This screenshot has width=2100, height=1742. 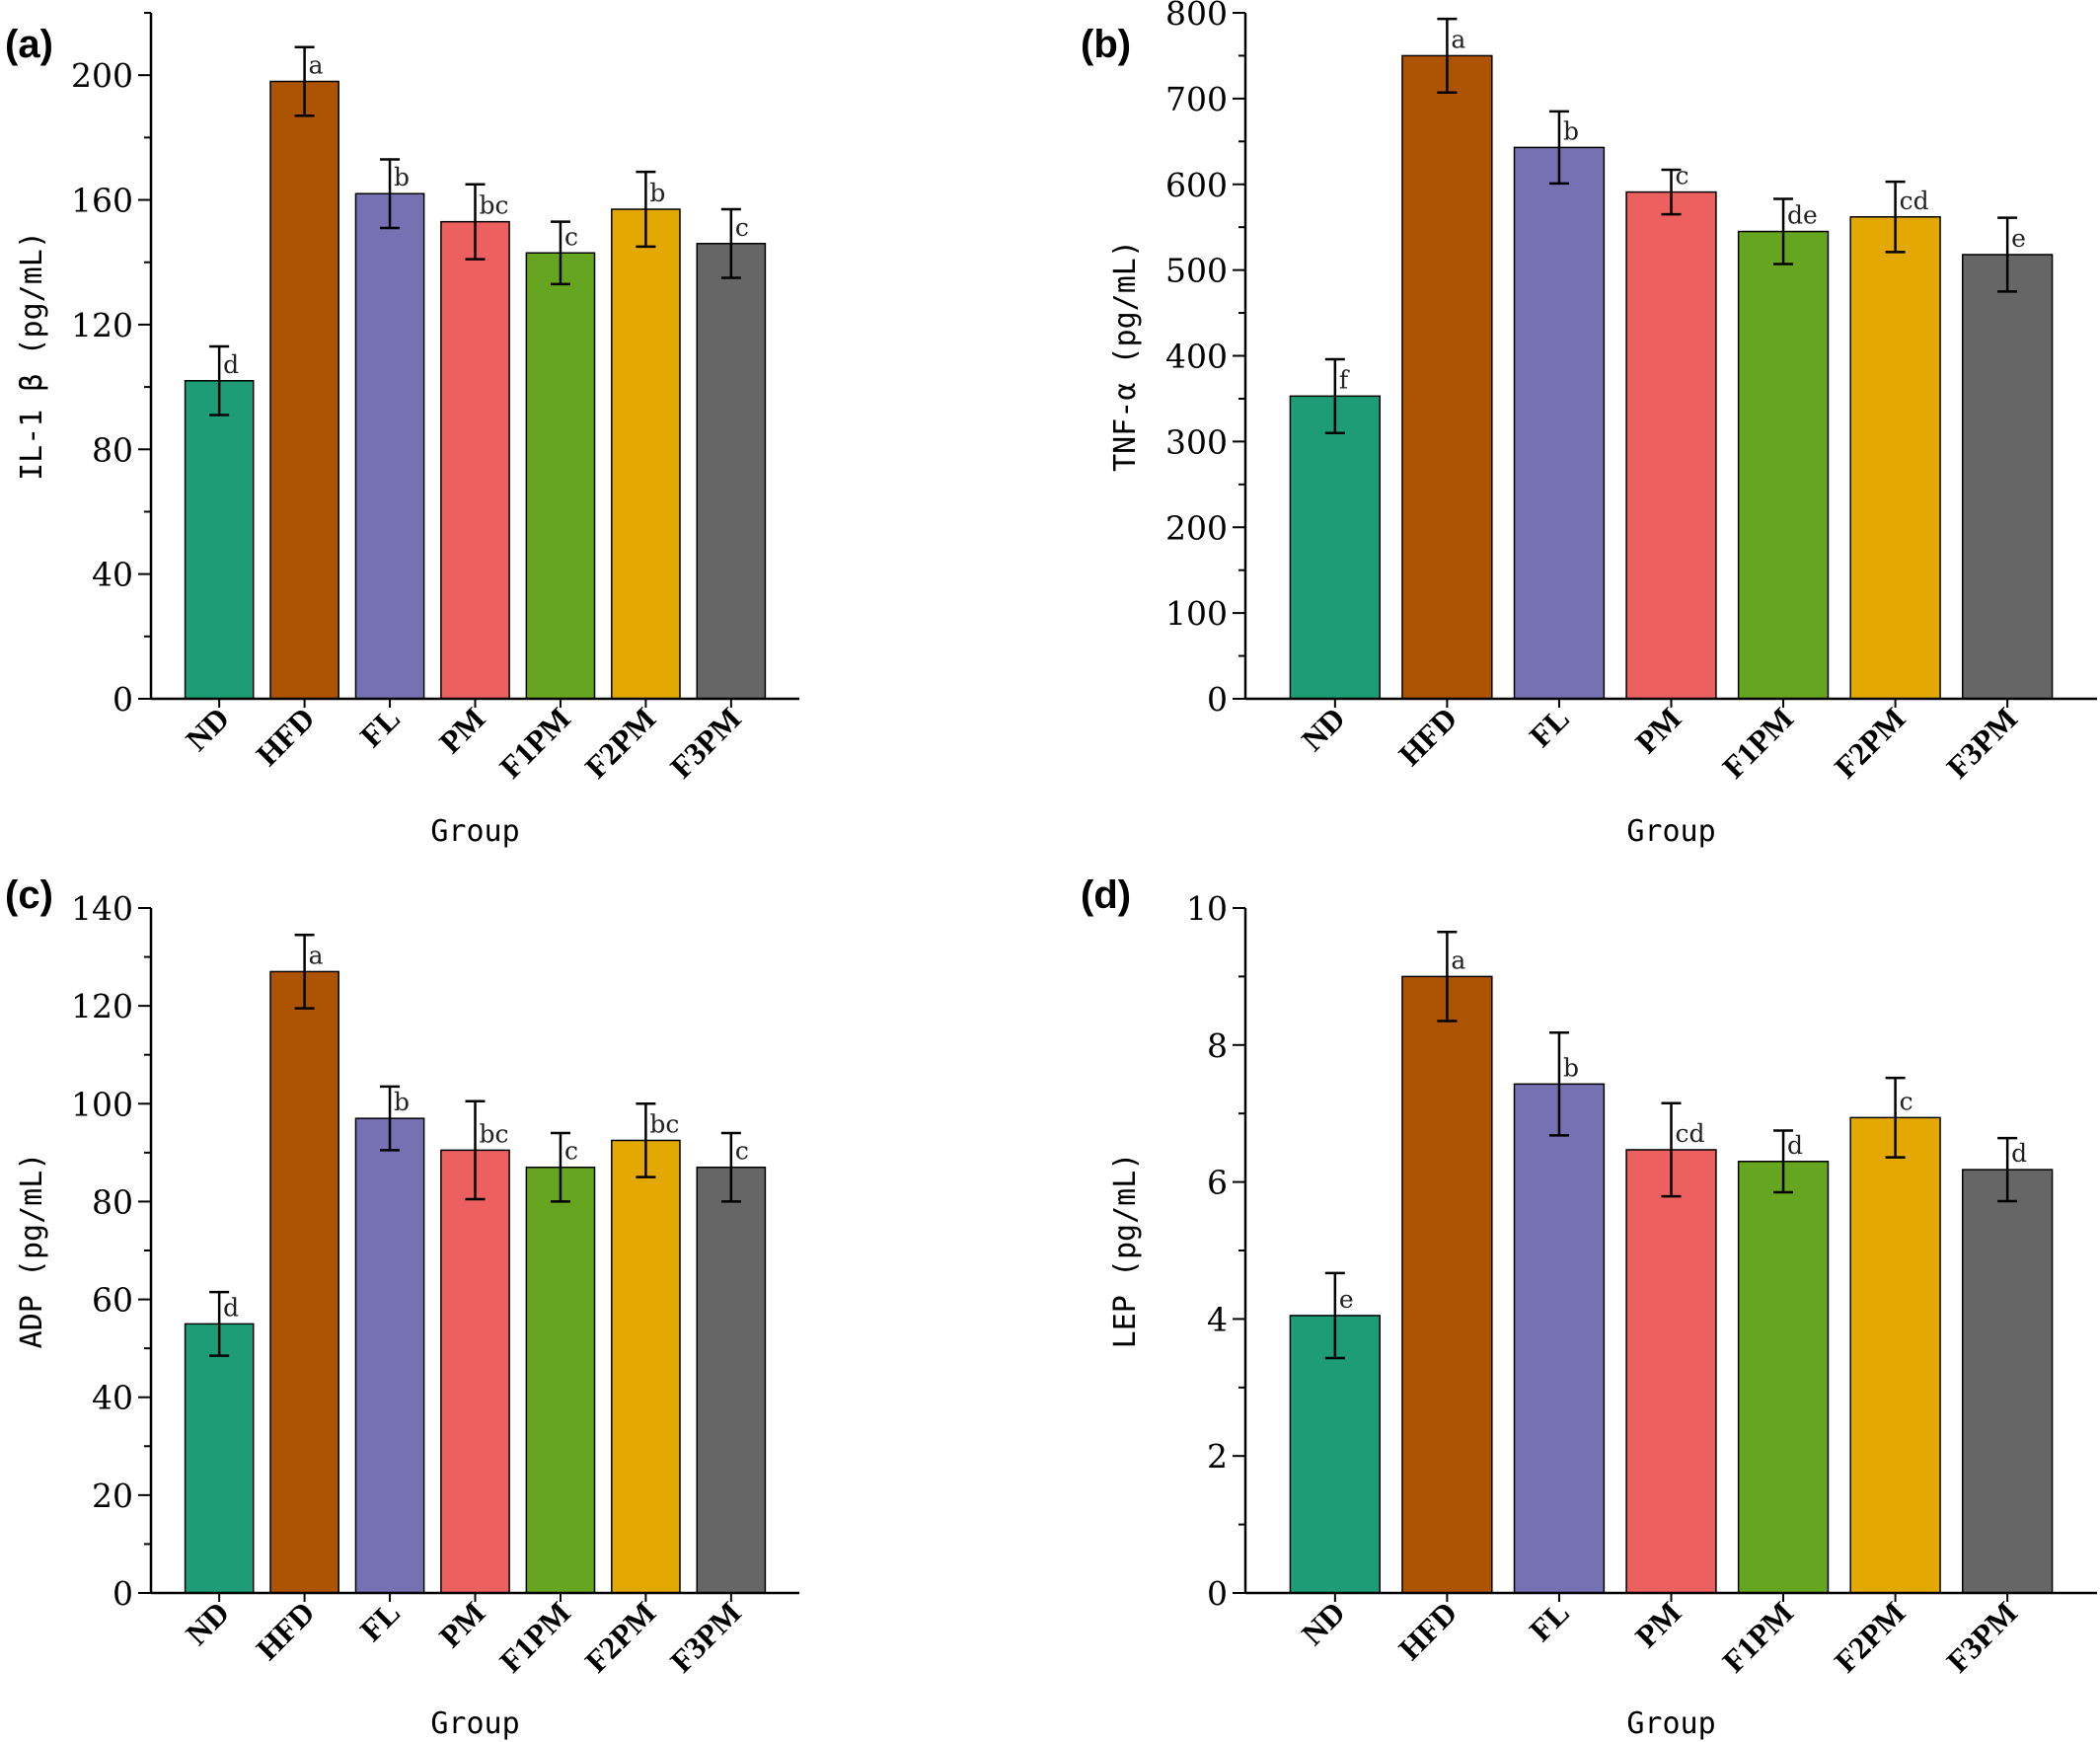 What do you see at coordinates (29, 44) in the screenshot?
I see `panel-label: (a)` at bounding box center [29, 44].